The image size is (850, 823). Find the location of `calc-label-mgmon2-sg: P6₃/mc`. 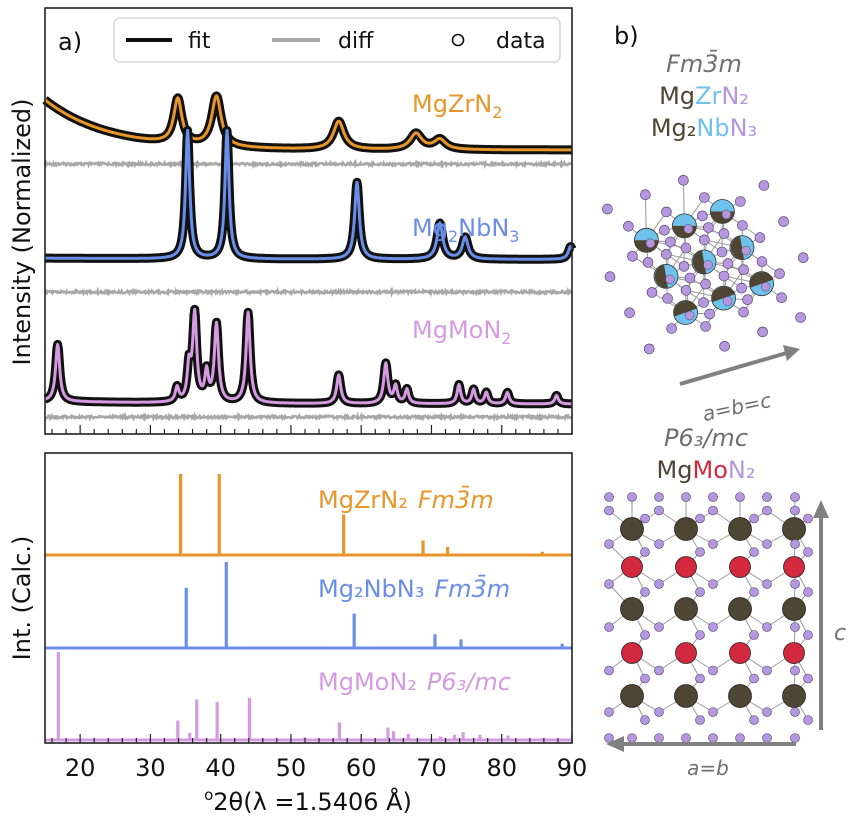

calc-label-mgmon2-sg: P6₃/mc is located at coordinates (469, 682).